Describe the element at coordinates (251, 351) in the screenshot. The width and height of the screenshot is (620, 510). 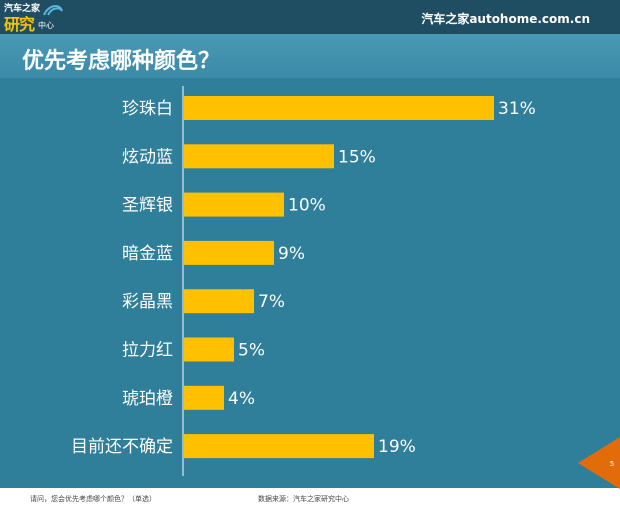
I see `value-label: 5%` at that location.